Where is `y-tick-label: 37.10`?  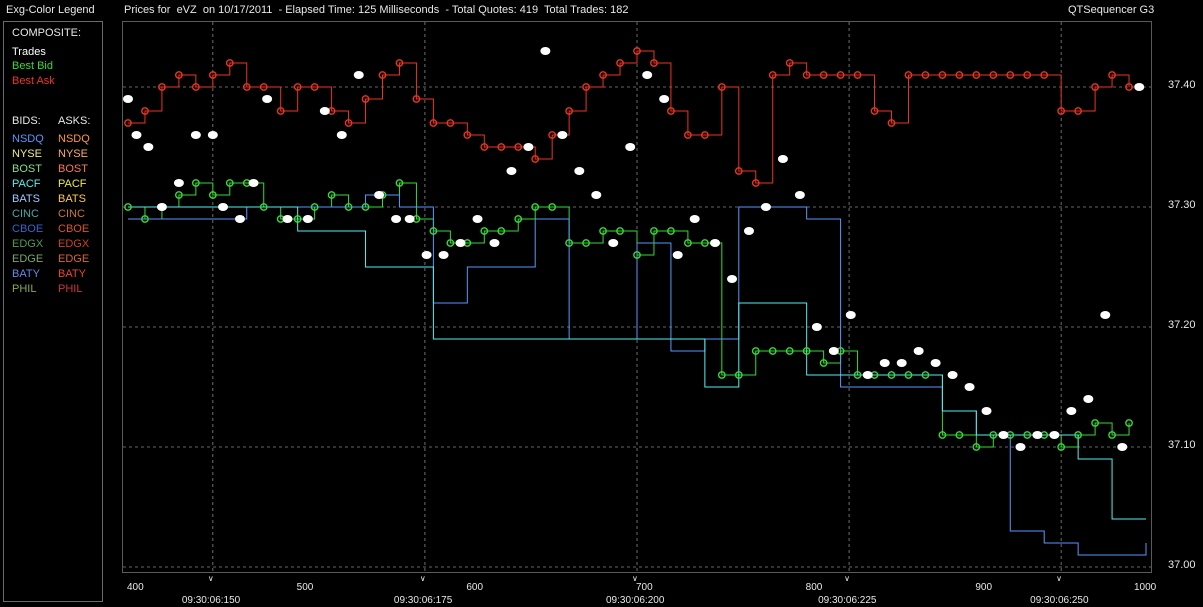 y-tick-label: 37.10 is located at coordinates (1182, 445).